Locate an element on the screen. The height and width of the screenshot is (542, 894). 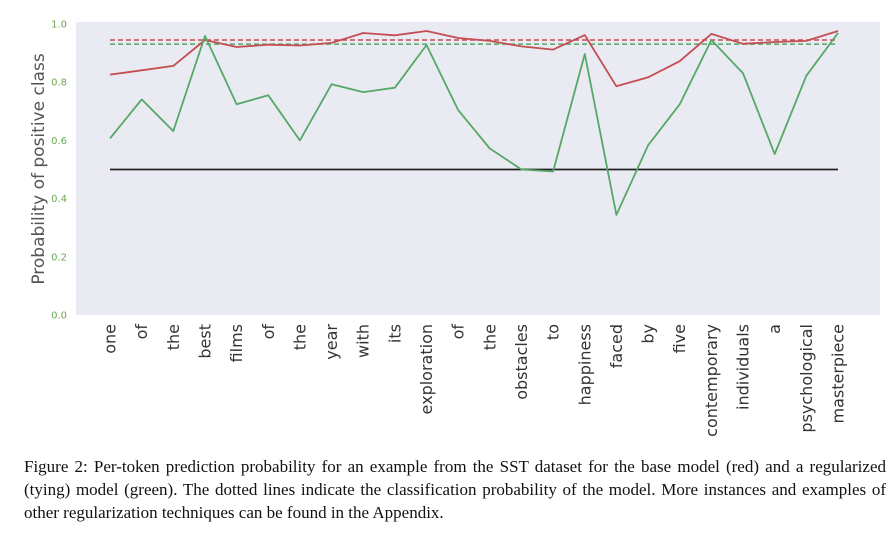
x-tick-label: five is located at coordinates (679, 338).